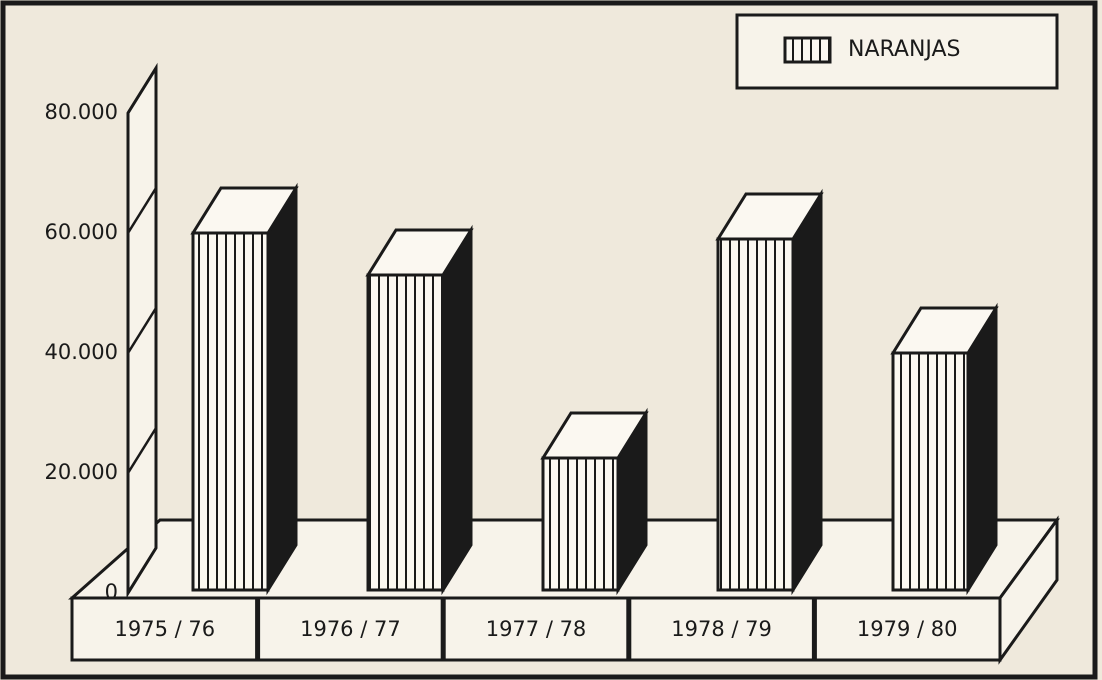 The width and height of the screenshot is (1102, 680). Describe the element at coordinates (81, 112) in the screenshot. I see `y-tick-label: 80.000` at that location.